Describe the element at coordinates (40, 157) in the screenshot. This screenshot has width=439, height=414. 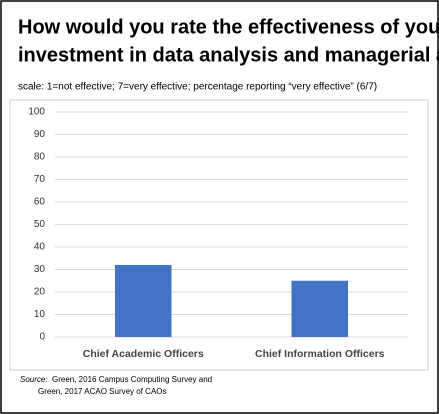
I see `y-tick-label: 80` at that location.